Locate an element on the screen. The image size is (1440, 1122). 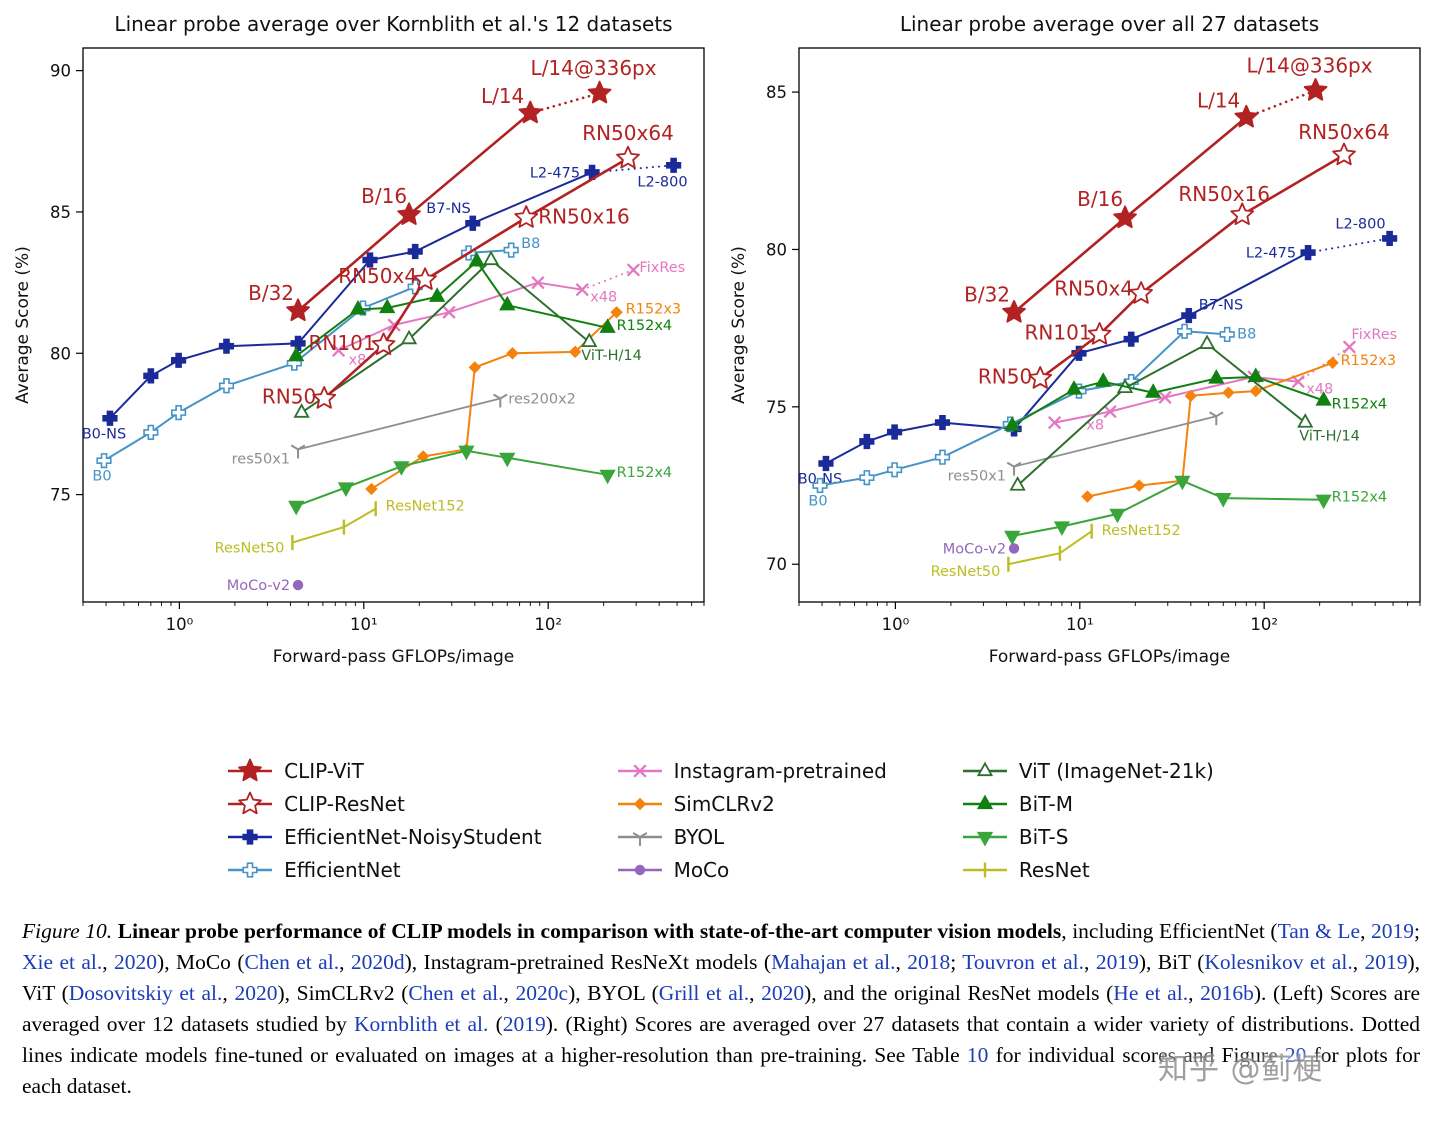
citation-link: Xie et al. is located at coordinates (62, 962).